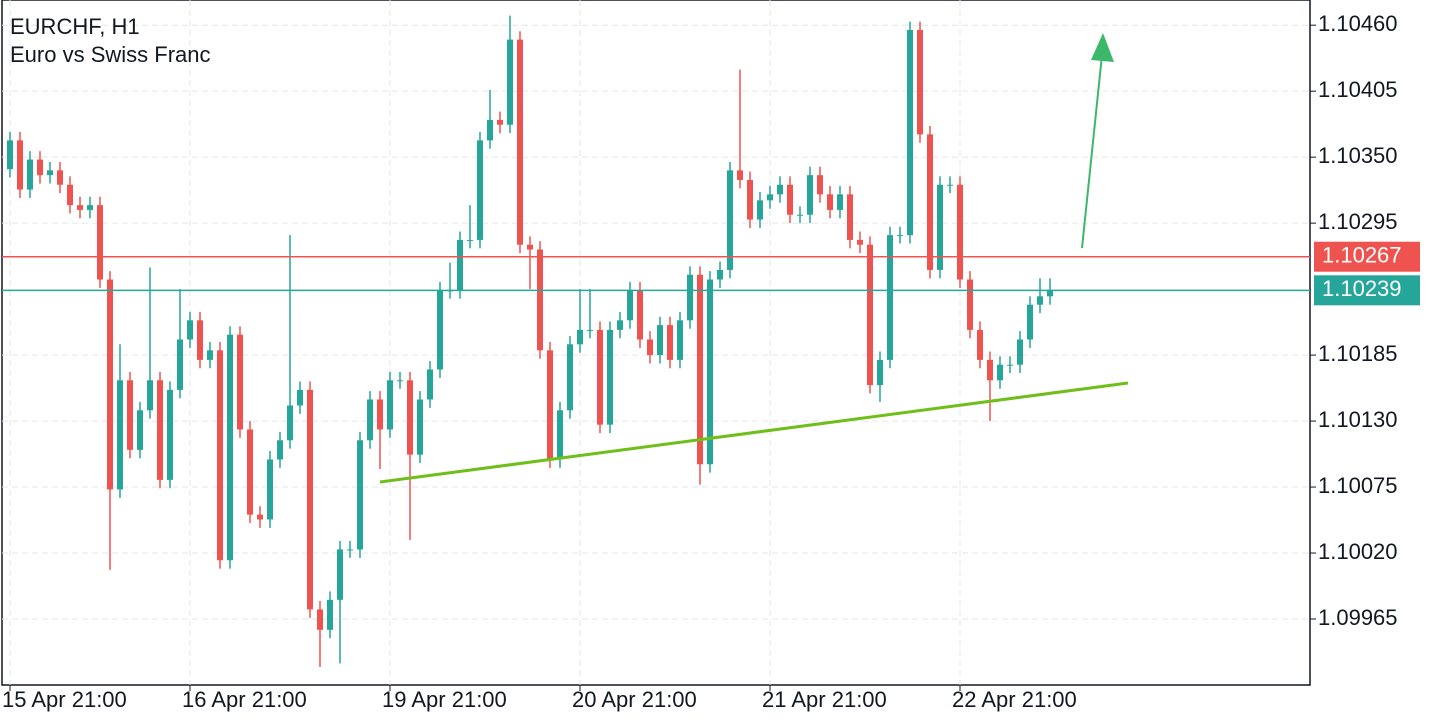 The height and width of the screenshot is (725, 1440). Describe the element at coordinates (1358, 419) in the screenshot. I see `y-tick-label: 1.10130` at that location.